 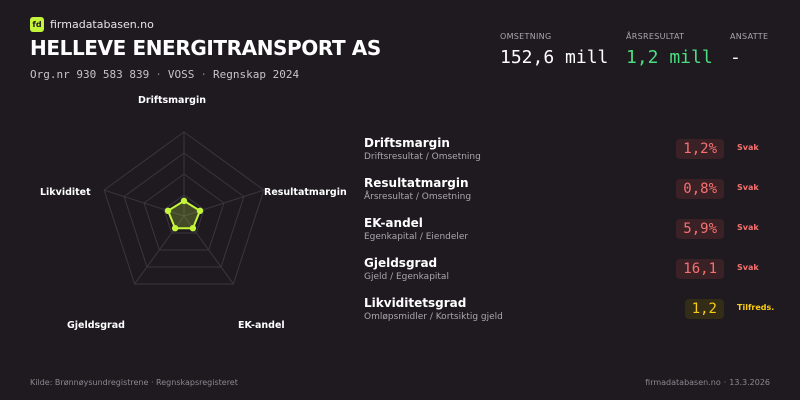 What do you see at coordinates (749, 50) in the screenshot?
I see `kpi-employees: ANSATTE -` at bounding box center [749, 50].